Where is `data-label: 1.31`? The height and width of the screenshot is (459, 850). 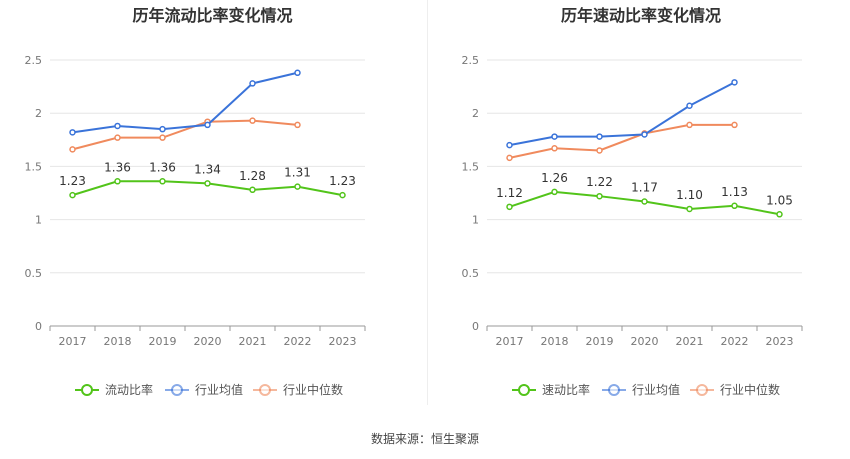
data-label: 1.31 is located at coordinates (297, 173).